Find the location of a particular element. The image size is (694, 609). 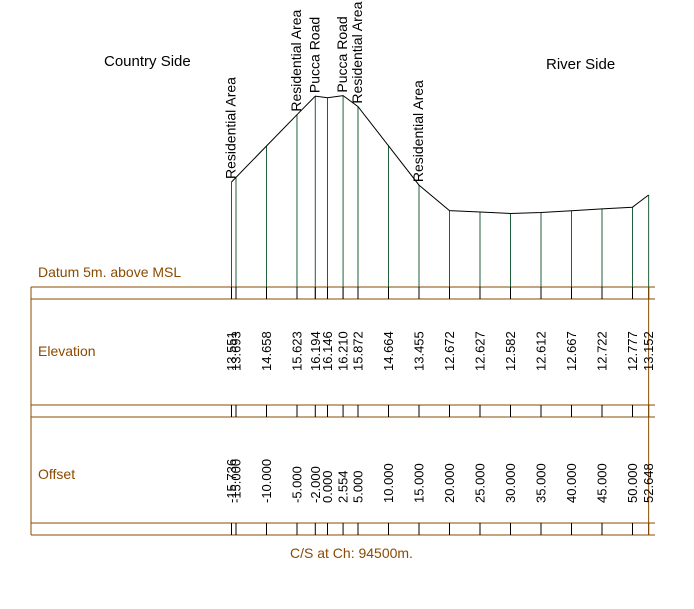

offset-value: 35.000 is located at coordinates (540, 483).